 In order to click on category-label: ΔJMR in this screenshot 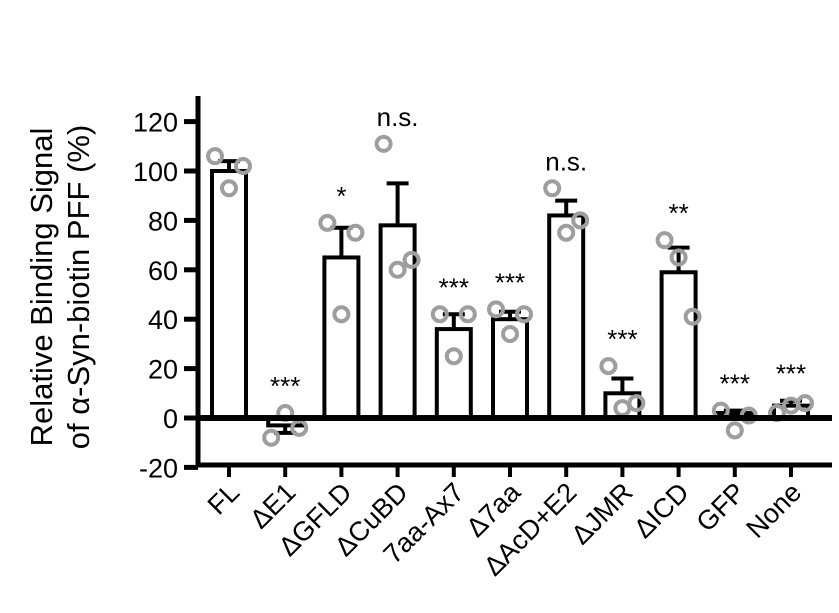, I will do `click(601, 513)`.